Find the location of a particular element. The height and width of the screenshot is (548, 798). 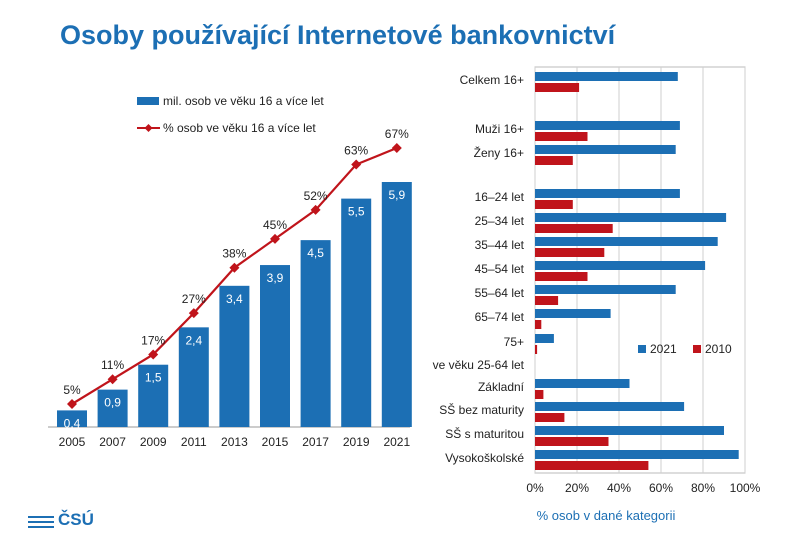

bar-value-label: 4,5 is located at coordinates (315, 253).